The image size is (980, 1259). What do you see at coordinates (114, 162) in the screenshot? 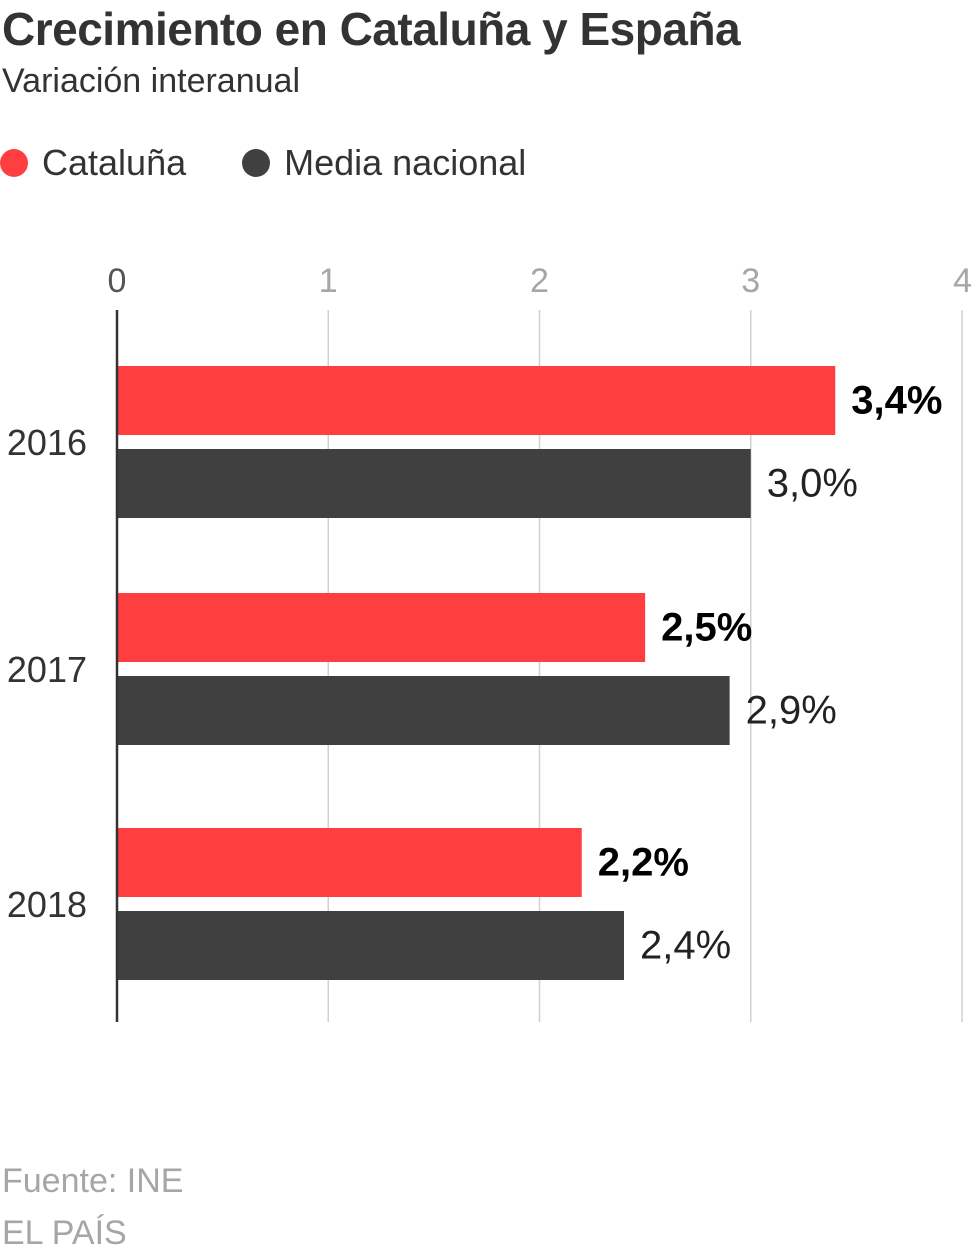
I see `legend-label-cataluna: Cataluña` at bounding box center [114, 162].